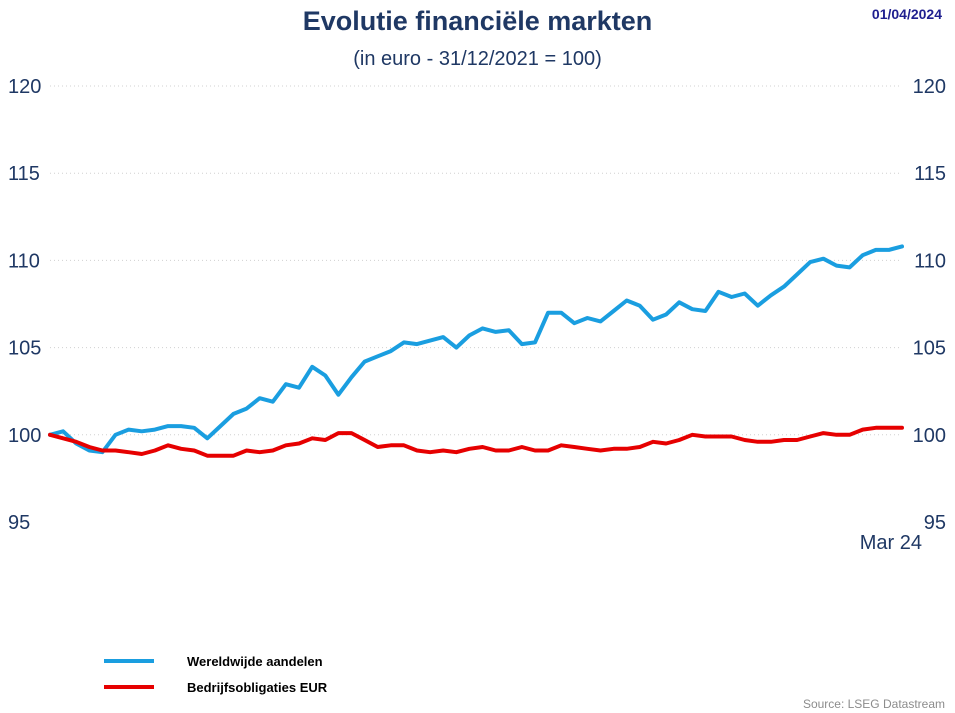 Image resolution: width=955 pixels, height=713 pixels. I want to click on y-tick-right-100: 100, so click(929, 436).